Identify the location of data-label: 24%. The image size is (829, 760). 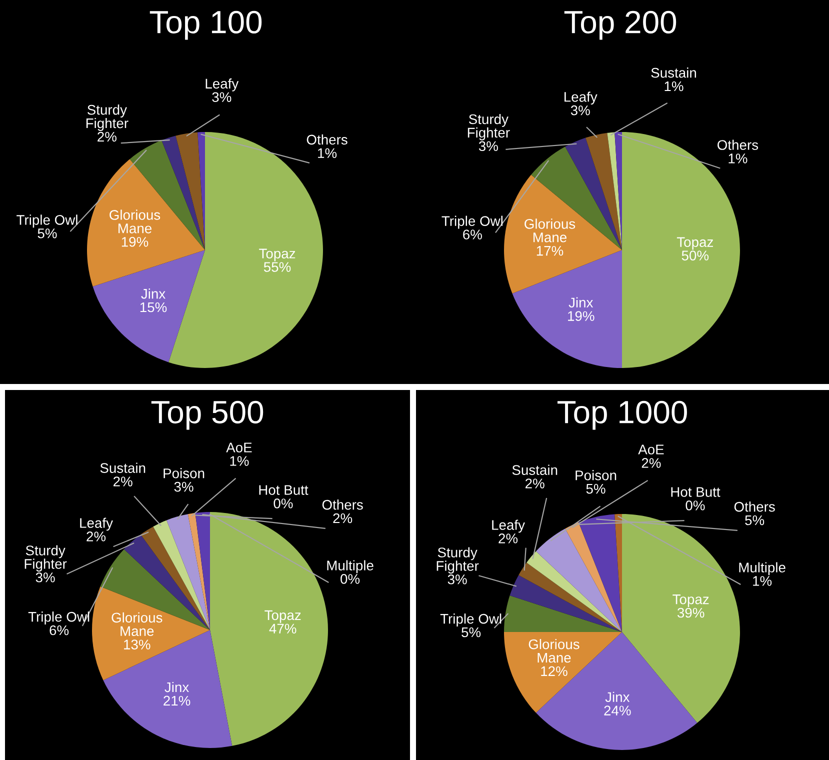
(617, 711).